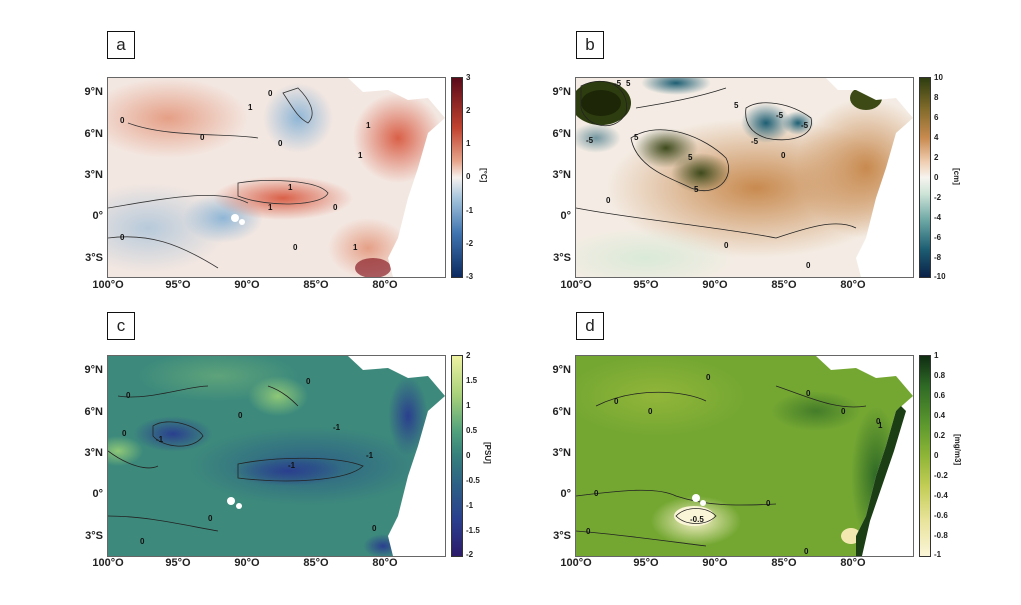 Image resolution: width=1021 pixels, height=605 pixels. What do you see at coordinates (744, 456) in the screenshot?
I see `map-panel-d: 0 0 0 0 0 0 0 0 0 0 -0.5 1` at bounding box center [744, 456].